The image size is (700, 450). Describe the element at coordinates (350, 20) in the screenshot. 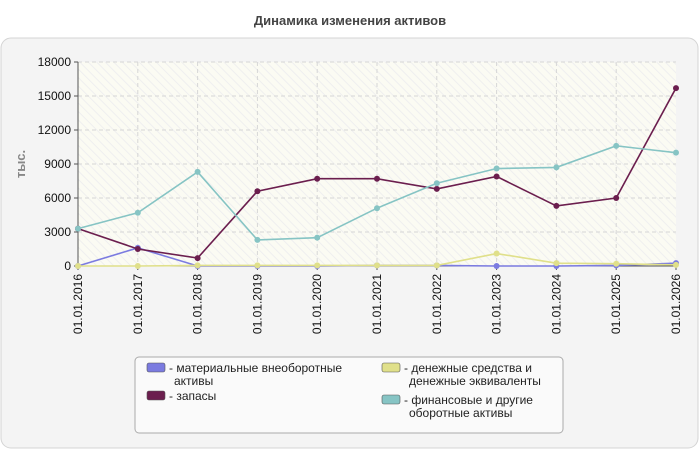

I see `chart-title: Динамика изменения активов` at that location.